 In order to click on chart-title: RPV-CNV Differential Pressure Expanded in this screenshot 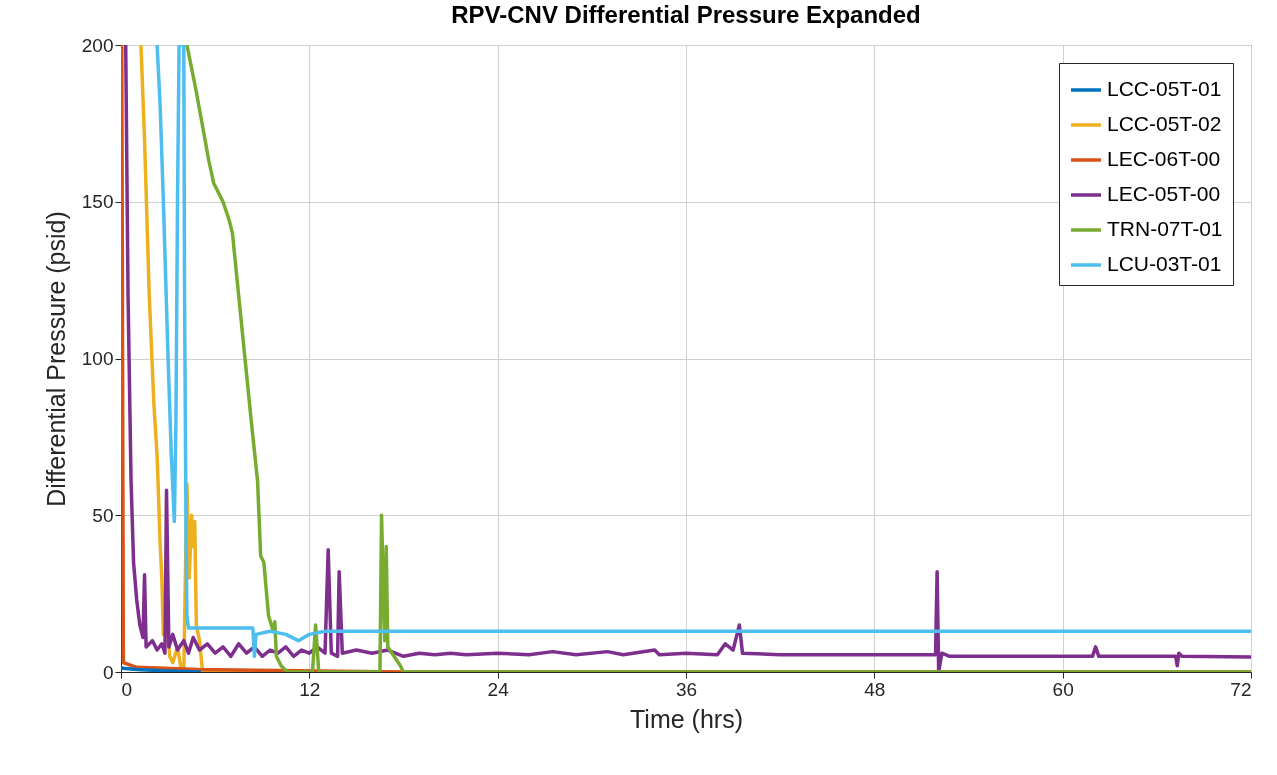, I will do `click(686, 14)`.